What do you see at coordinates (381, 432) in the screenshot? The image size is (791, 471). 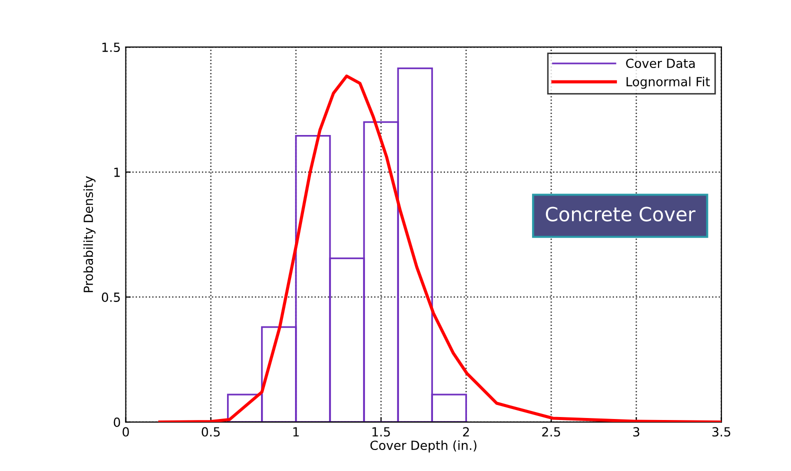 I see `x-tick-label: 1.5` at bounding box center [381, 432].